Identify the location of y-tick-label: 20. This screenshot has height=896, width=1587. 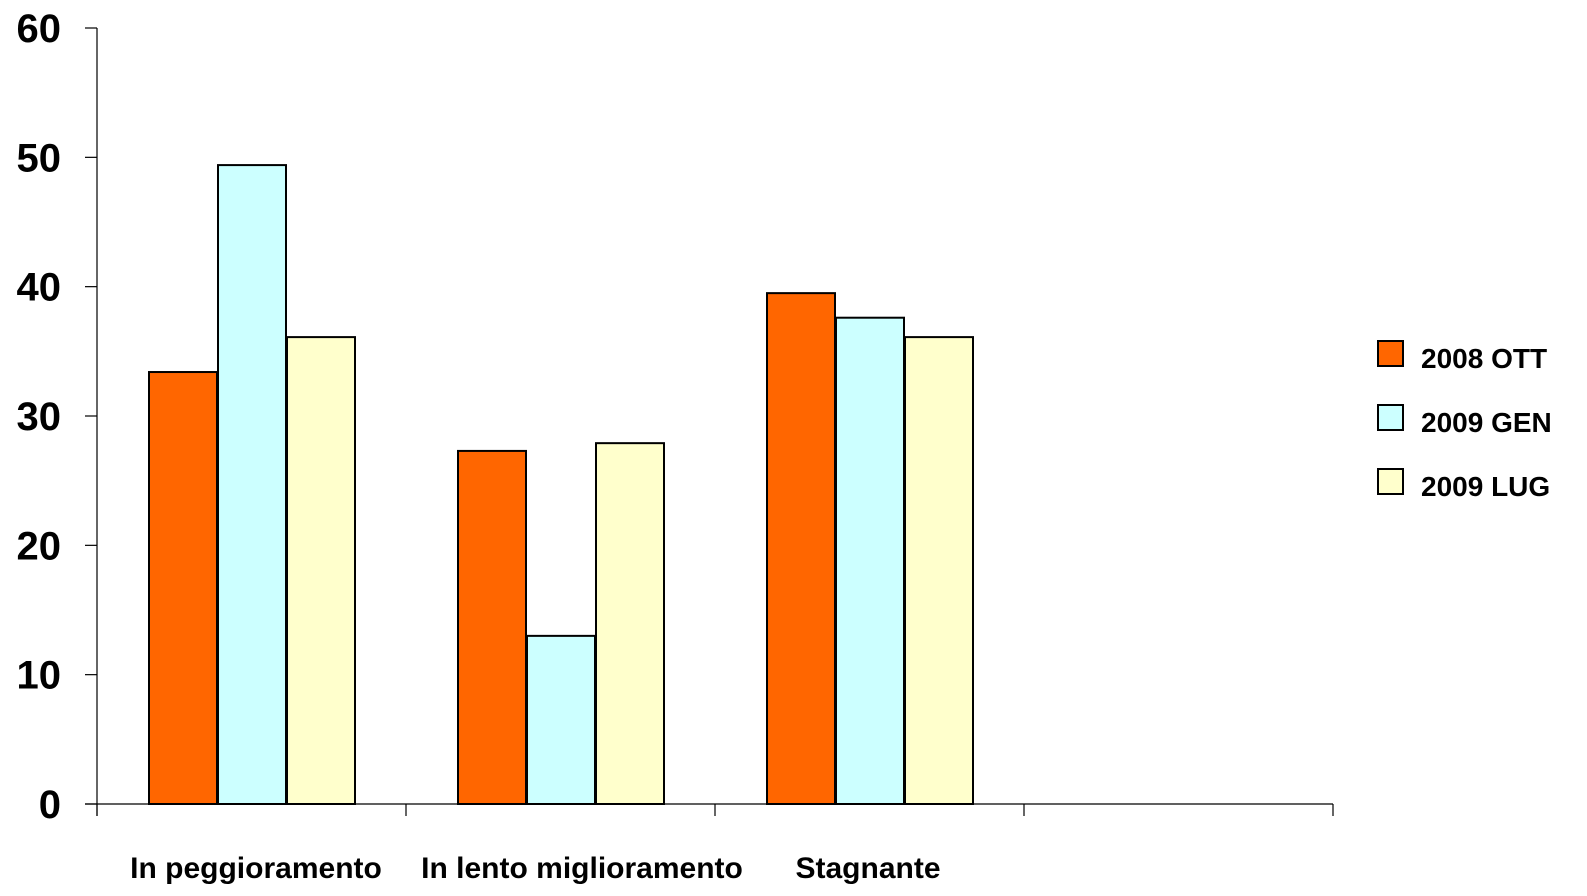
(39, 546).